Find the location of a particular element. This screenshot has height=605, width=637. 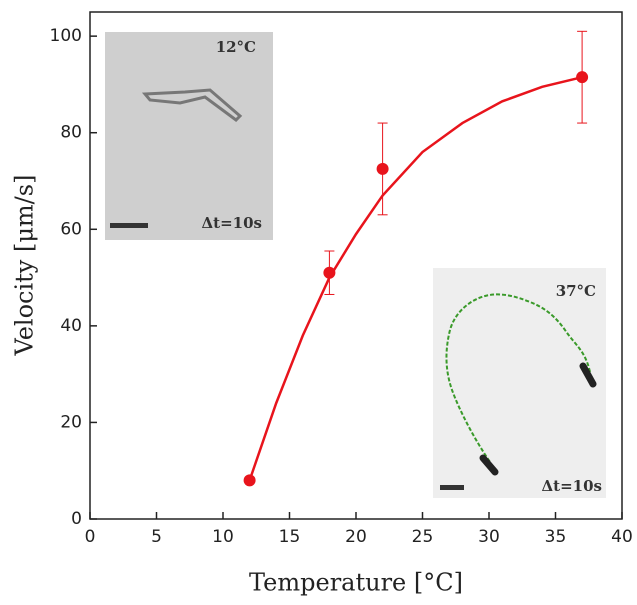

x-tick-label: 0 is located at coordinates (90, 537).